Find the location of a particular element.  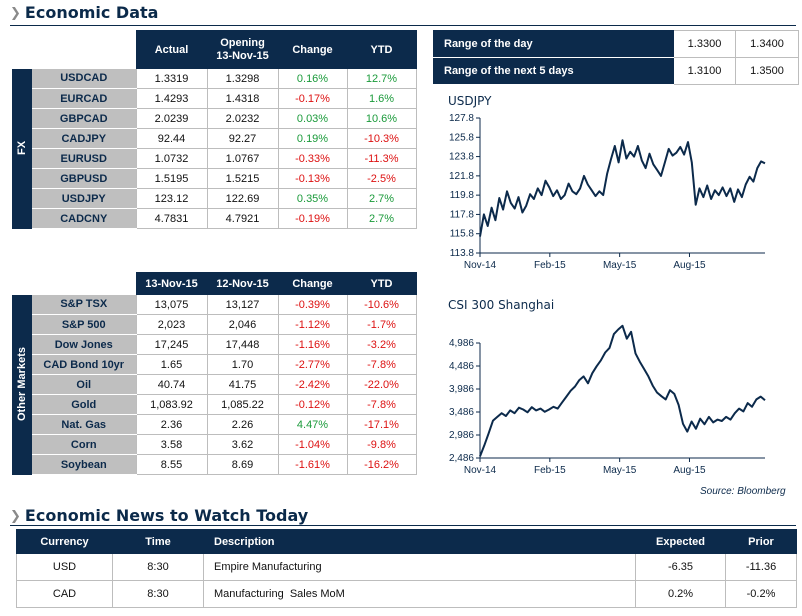

y-tick-label: 113.8 is located at coordinates (462, 253).